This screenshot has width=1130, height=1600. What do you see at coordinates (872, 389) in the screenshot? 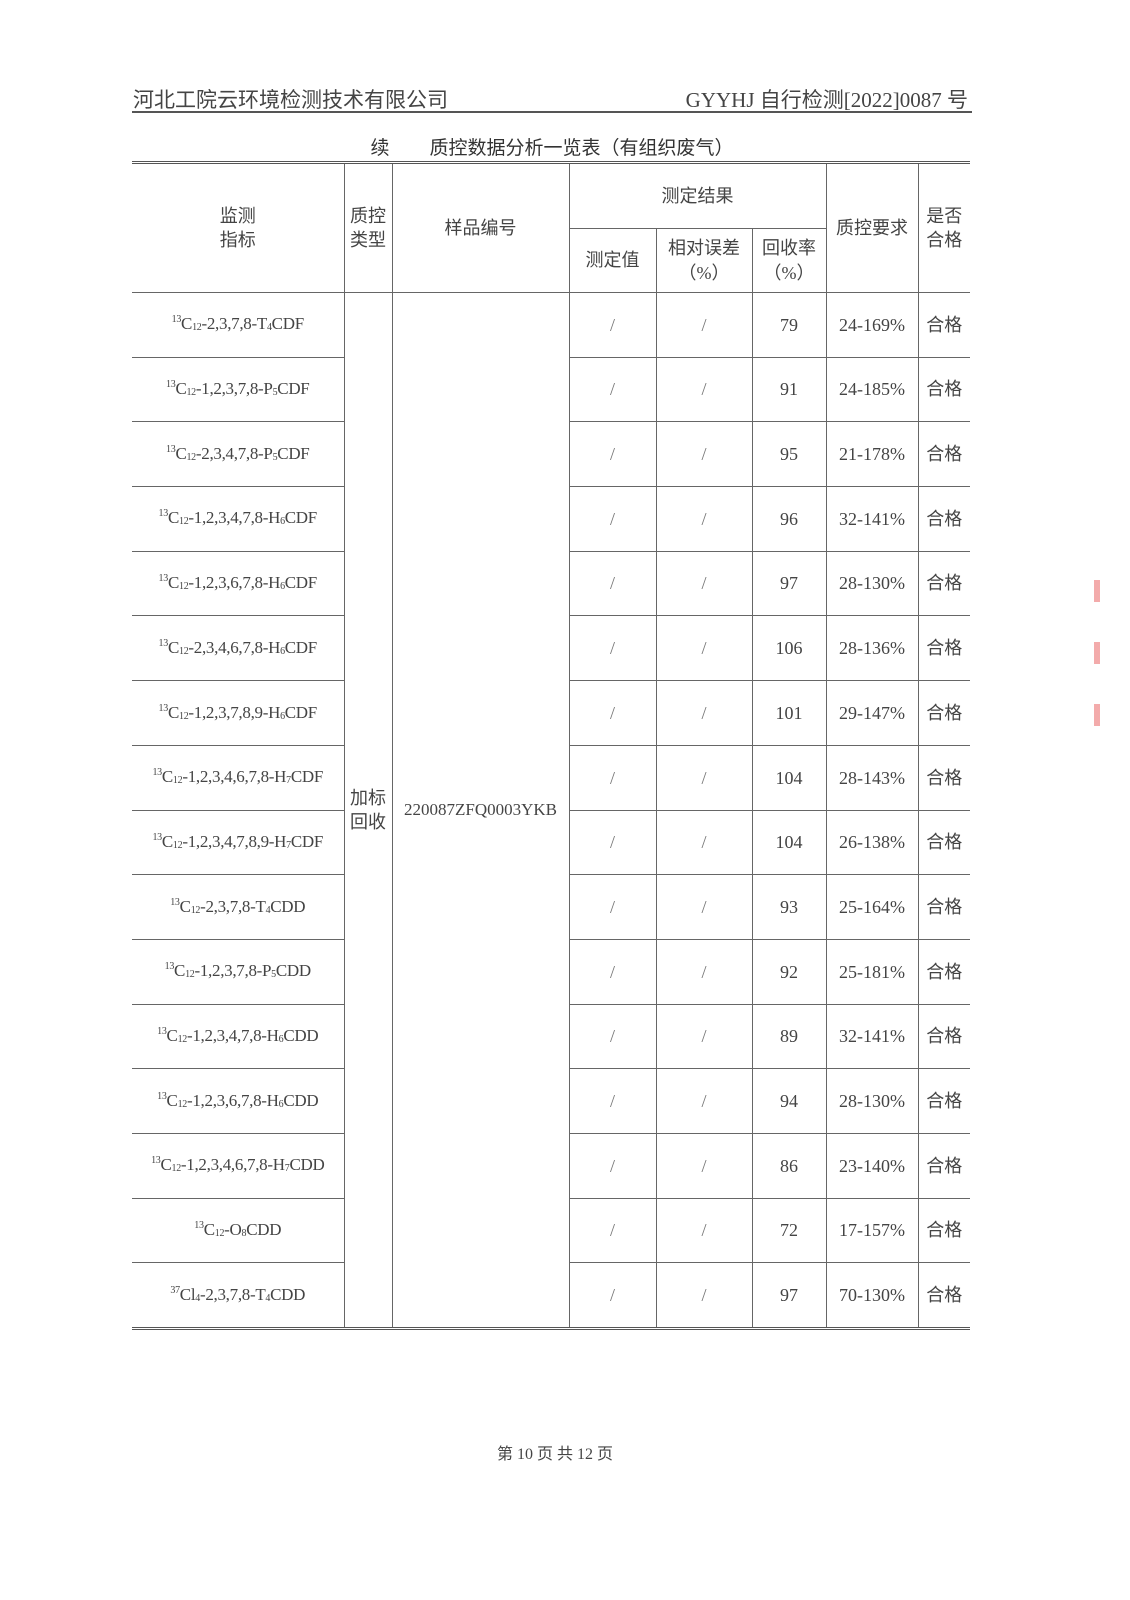
I see `qc-requirement-cell: 24-185%` at bounding box center [872, 389].